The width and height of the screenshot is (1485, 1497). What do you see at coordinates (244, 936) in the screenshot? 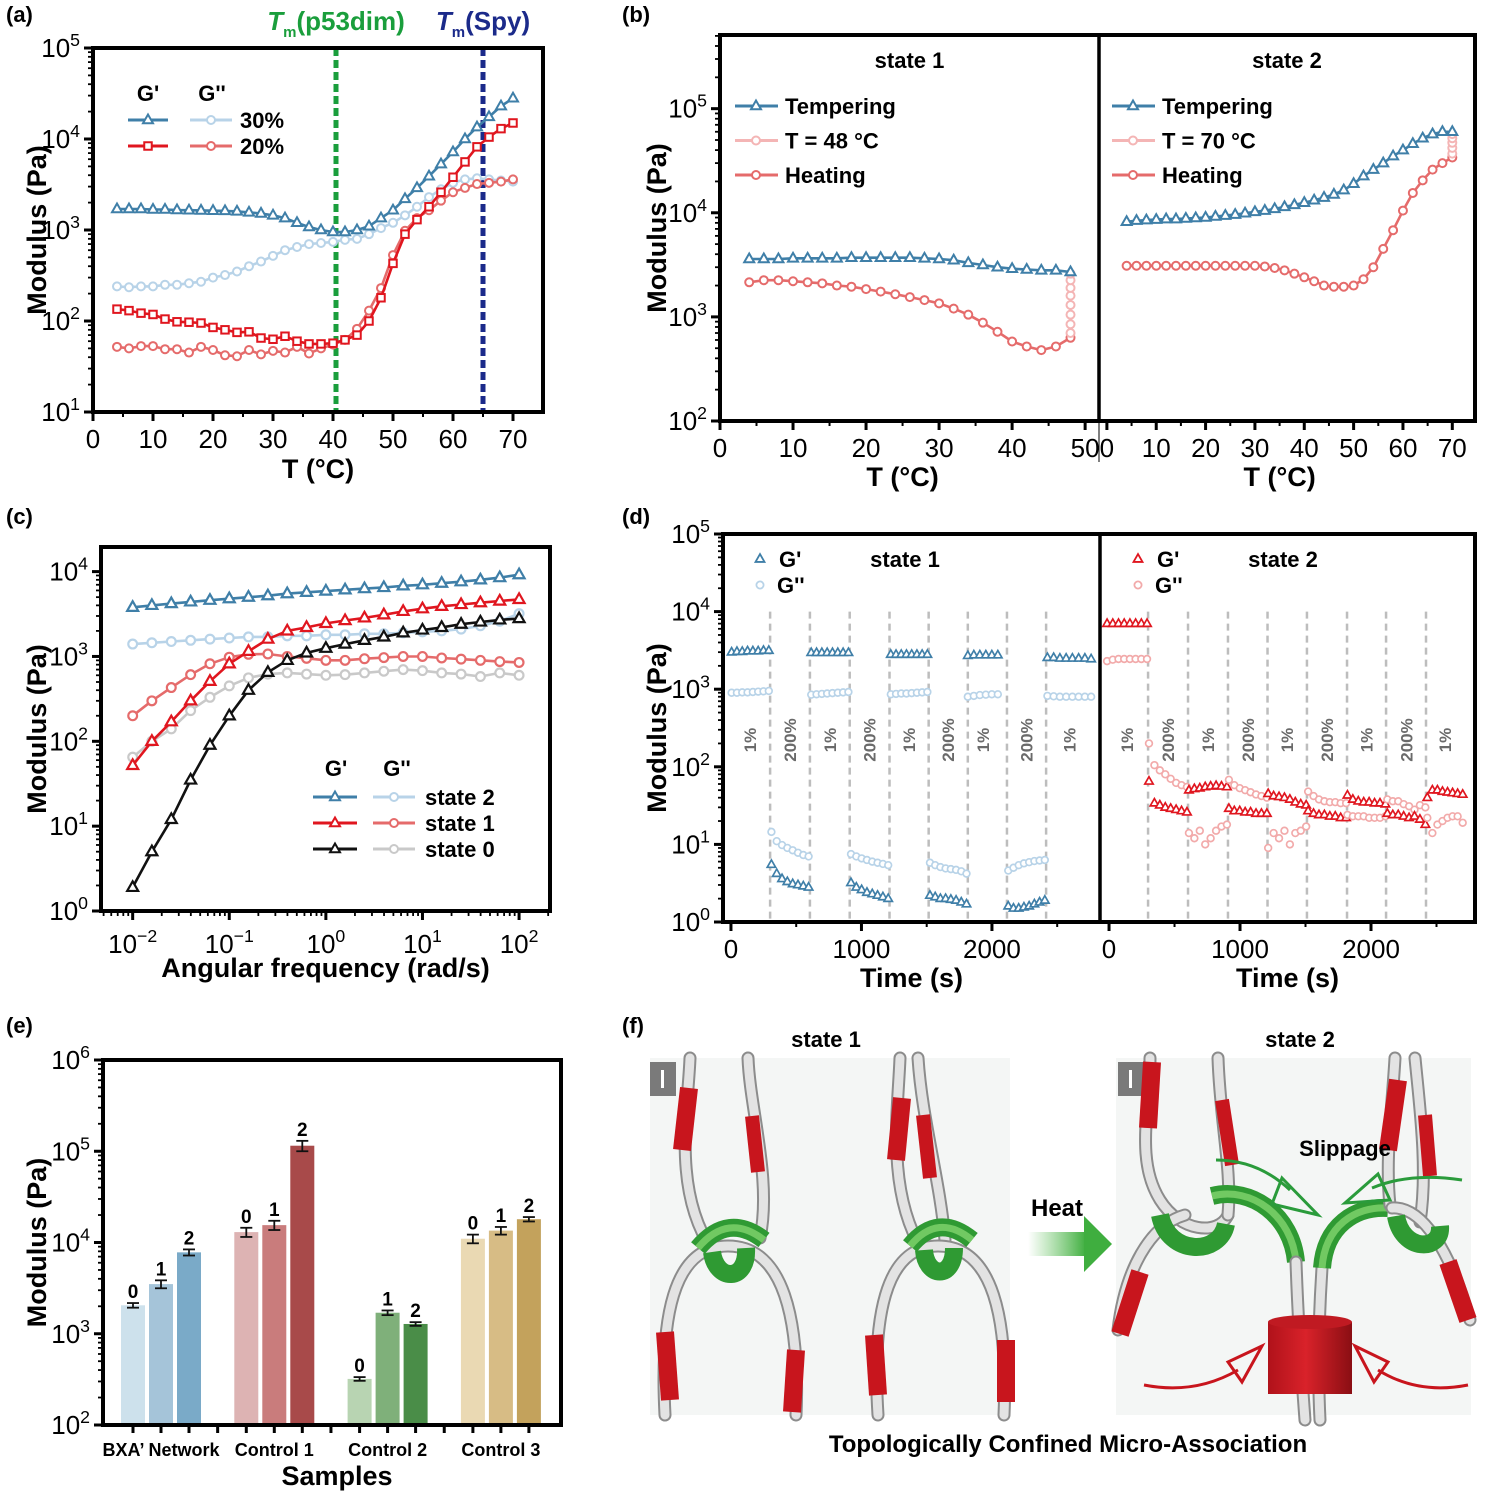
I see `x-tick-label-superscript: −1` at bounding box center [244, 936].